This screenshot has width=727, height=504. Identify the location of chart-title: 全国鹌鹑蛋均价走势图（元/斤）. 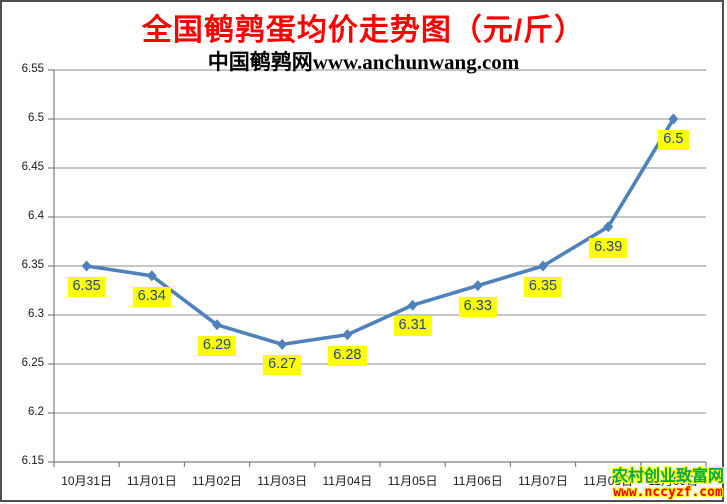
(363, 30).